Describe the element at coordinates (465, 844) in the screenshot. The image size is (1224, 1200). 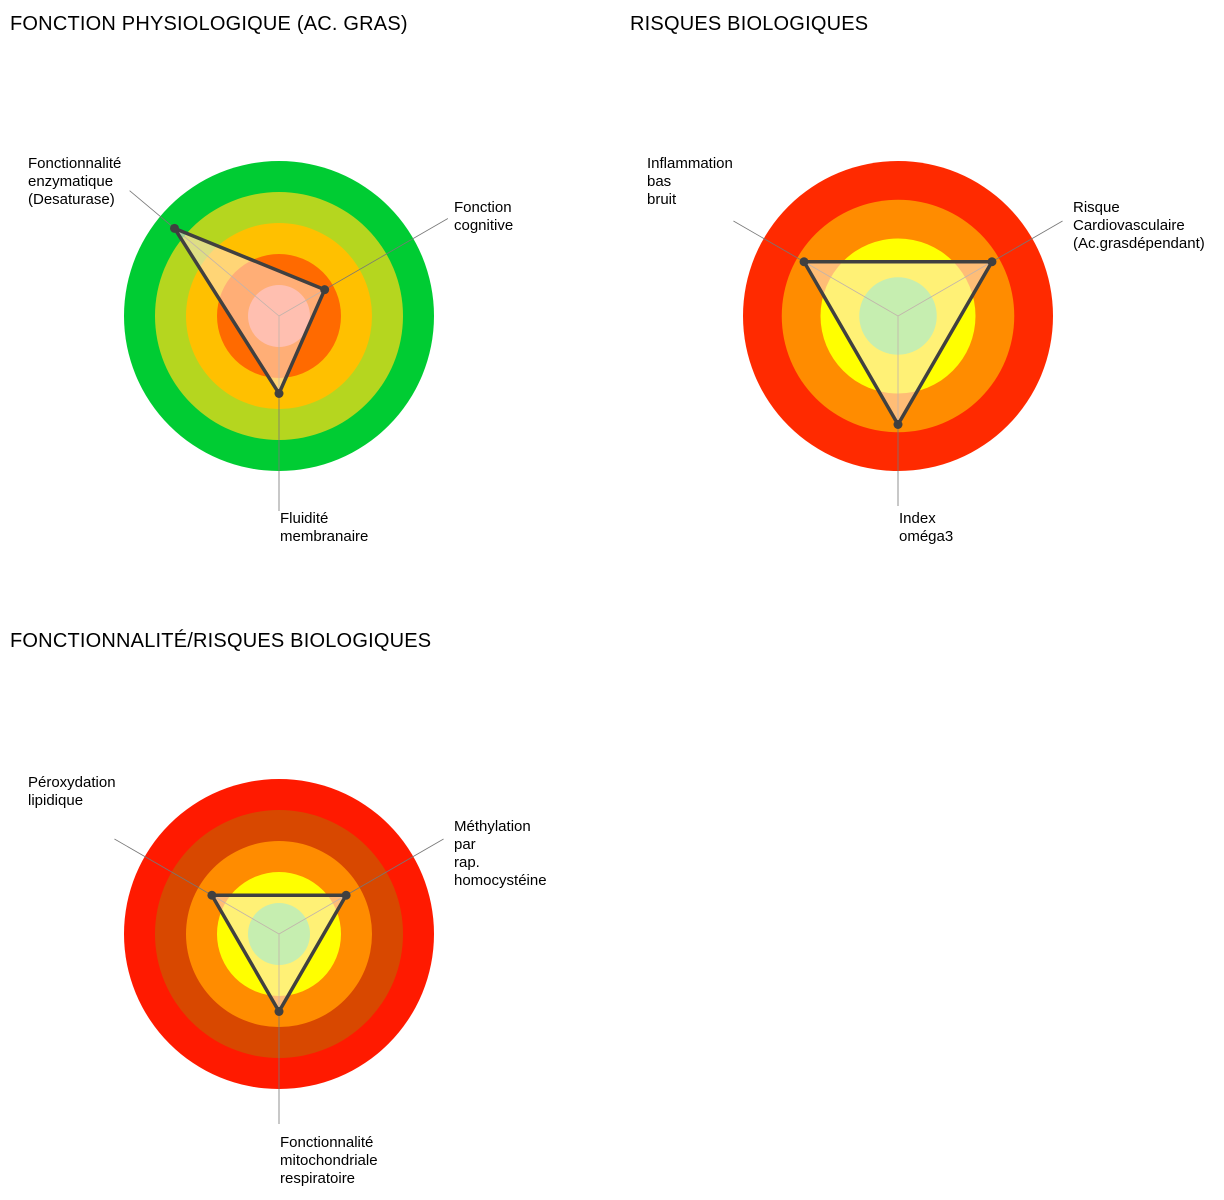
I see `axis-label-line: par` at that location.